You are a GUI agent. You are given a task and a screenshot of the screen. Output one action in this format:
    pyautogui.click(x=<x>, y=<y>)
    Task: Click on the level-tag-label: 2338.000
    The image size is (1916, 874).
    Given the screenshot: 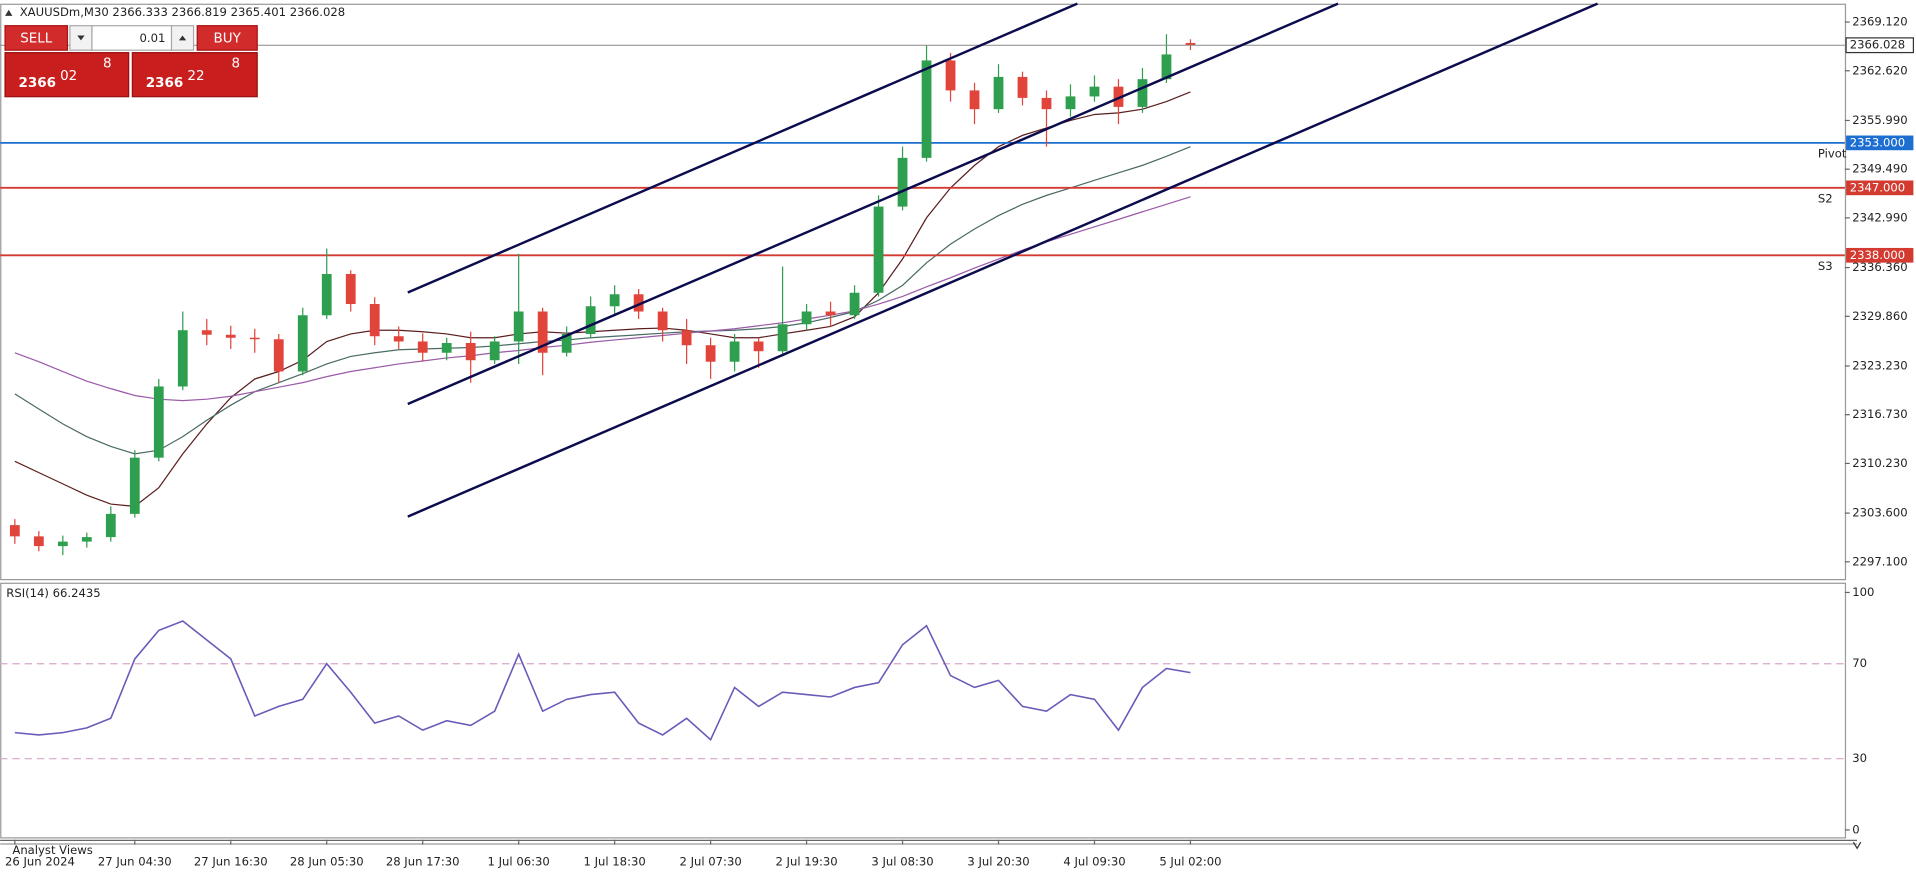 What is the action you would take?
    pyautogui.click(x=1877, y=255)
    